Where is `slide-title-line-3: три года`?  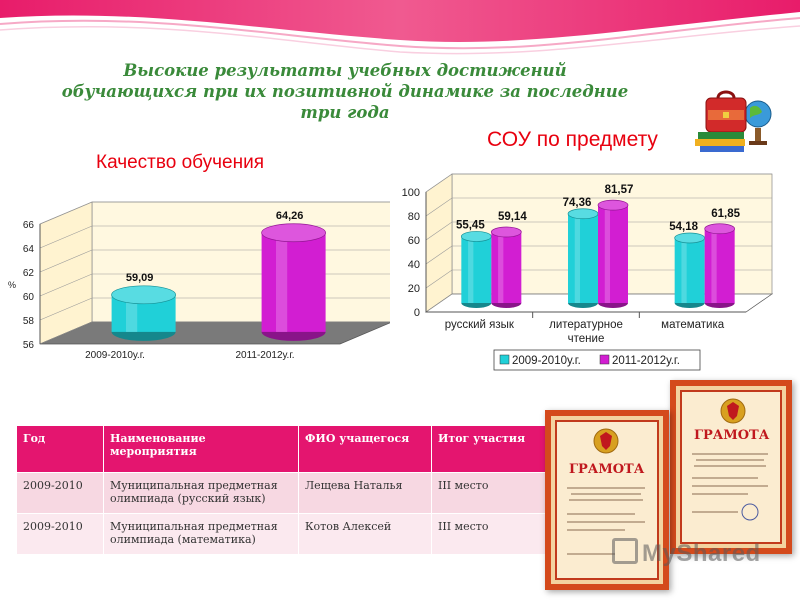 slide-title-line-3: три года is located at coordinates (345, 112).